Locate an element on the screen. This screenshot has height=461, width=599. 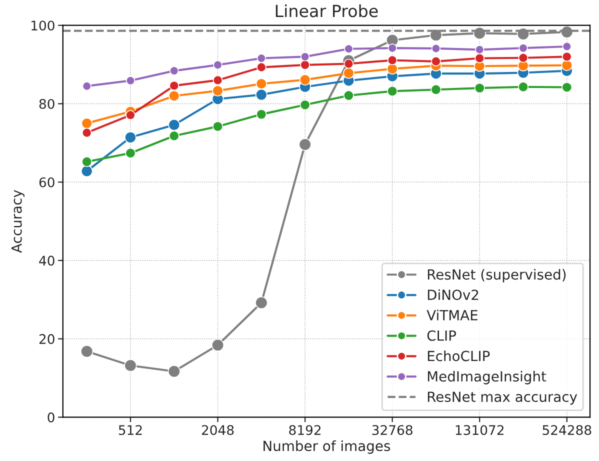
legend-label: ViTMAE is located at coordinates (452, 315).